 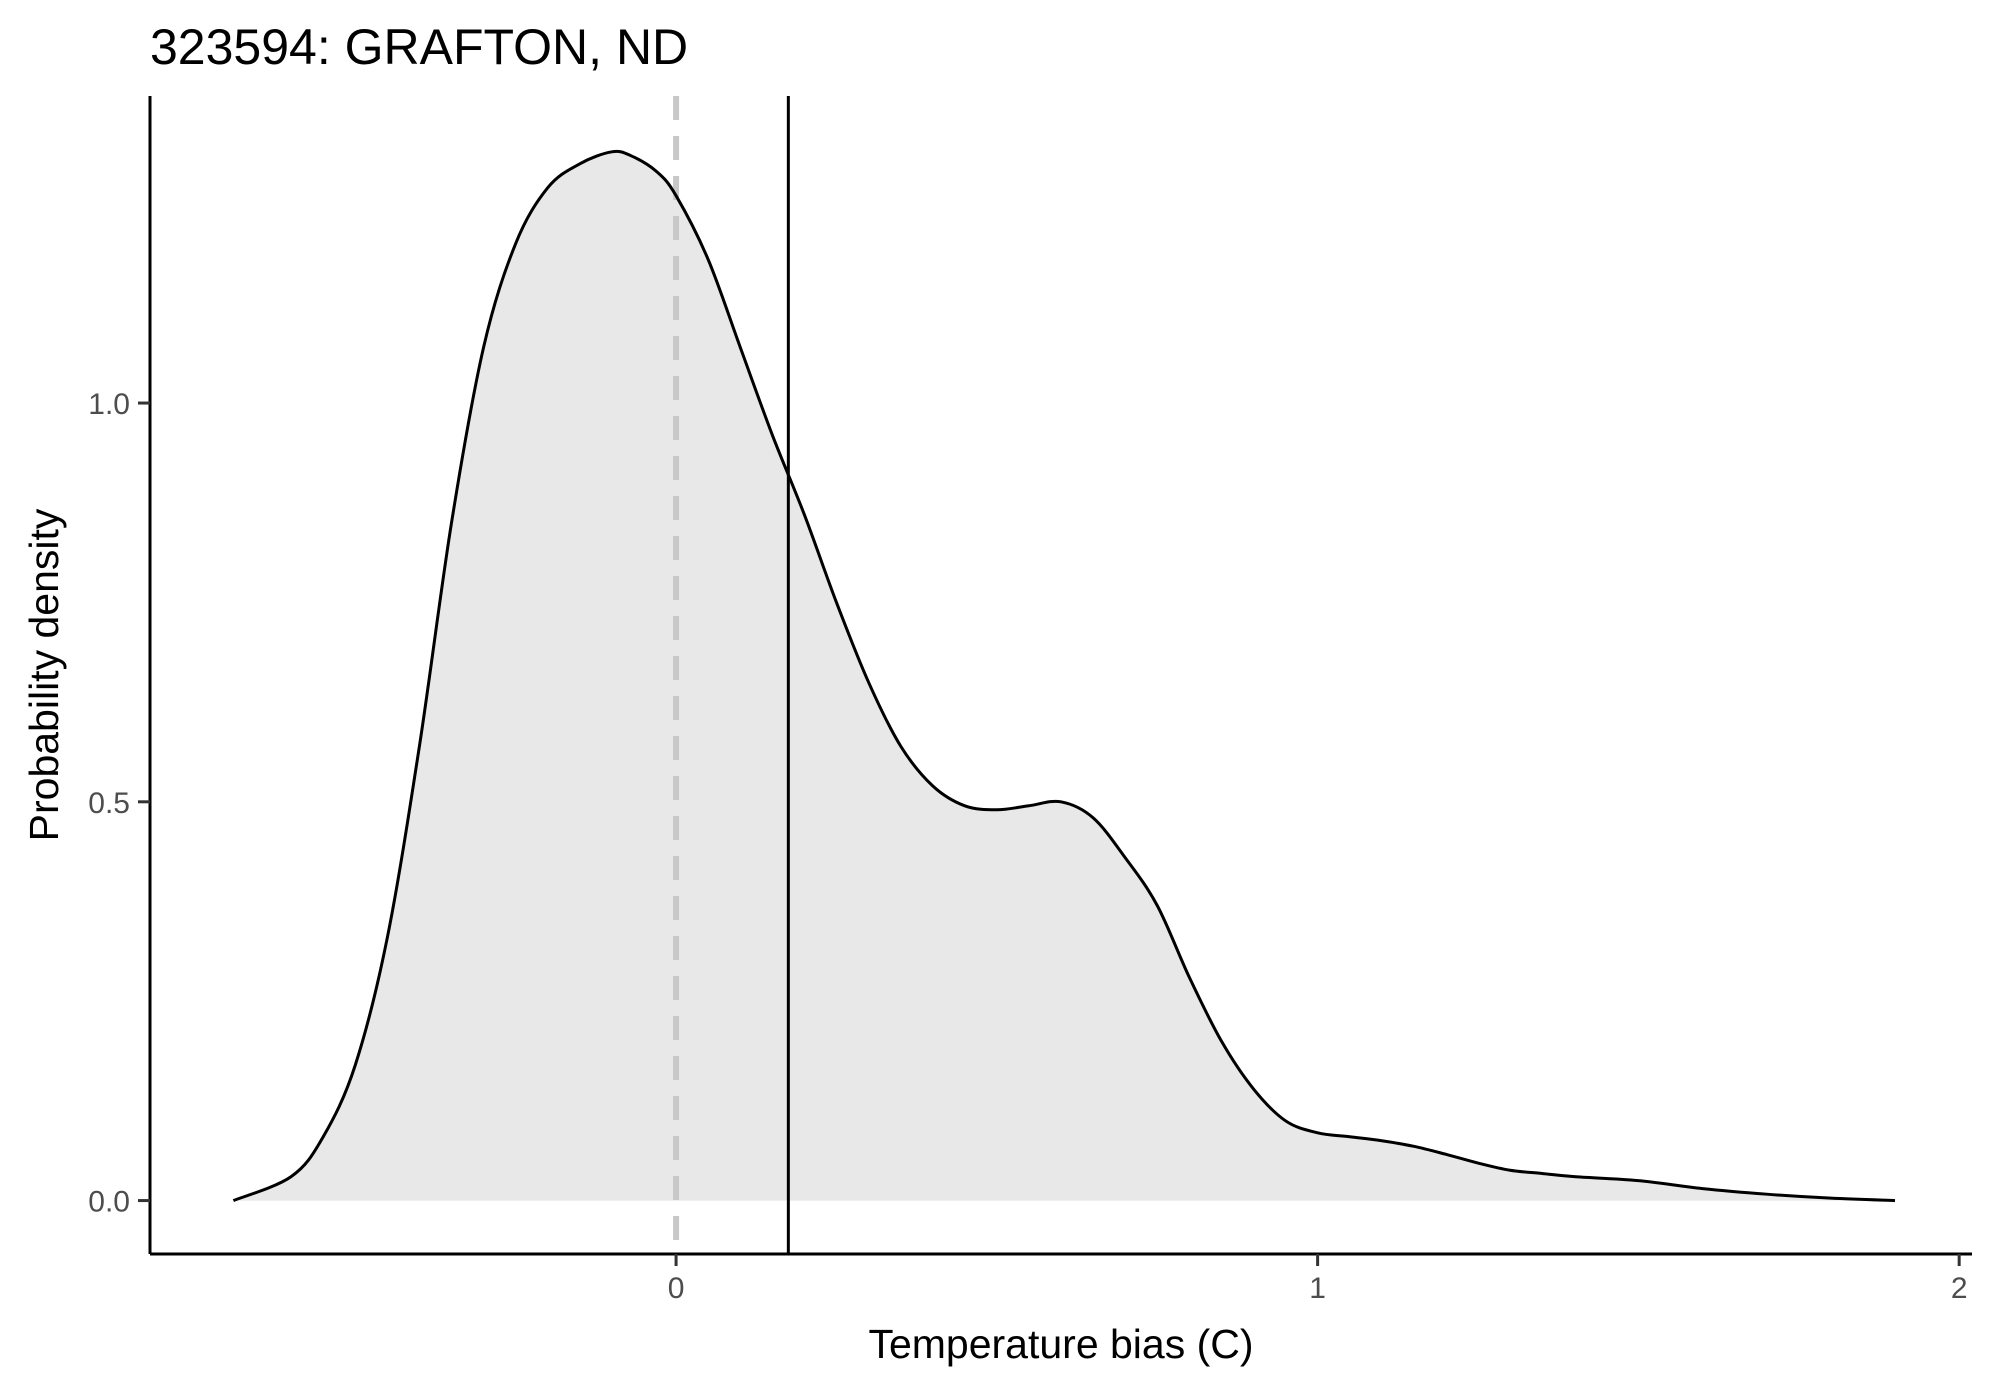 What do you see at coordinates (1317, 1288) in the screenshot?
I see `x-tick-label: 1` at bounding box center [1317, 1288].